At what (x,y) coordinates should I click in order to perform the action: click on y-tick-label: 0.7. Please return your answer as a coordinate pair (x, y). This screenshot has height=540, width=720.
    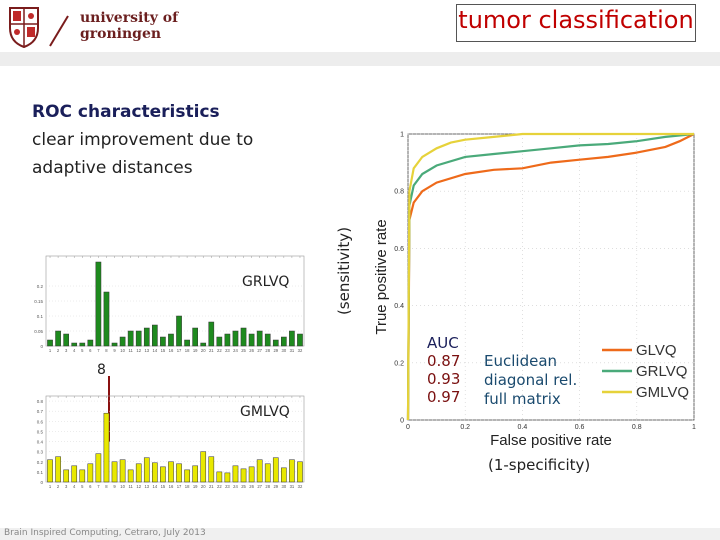
    Looking at the image, I should click on (40, 411).